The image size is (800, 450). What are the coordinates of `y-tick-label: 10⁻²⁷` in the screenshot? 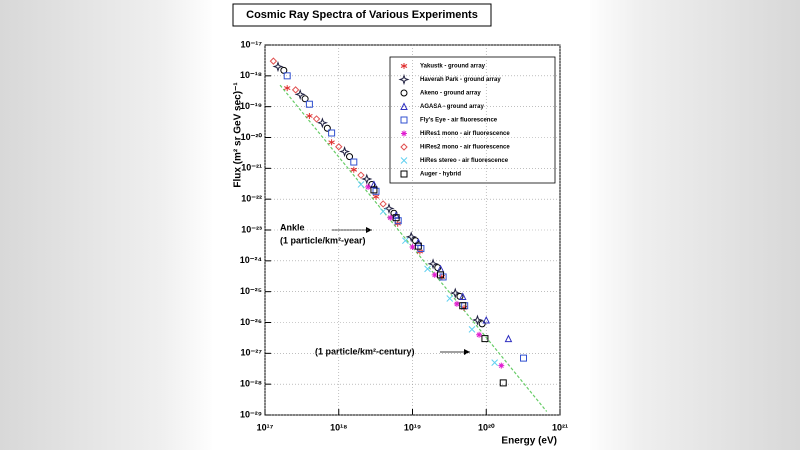 It's located at (252, 353).